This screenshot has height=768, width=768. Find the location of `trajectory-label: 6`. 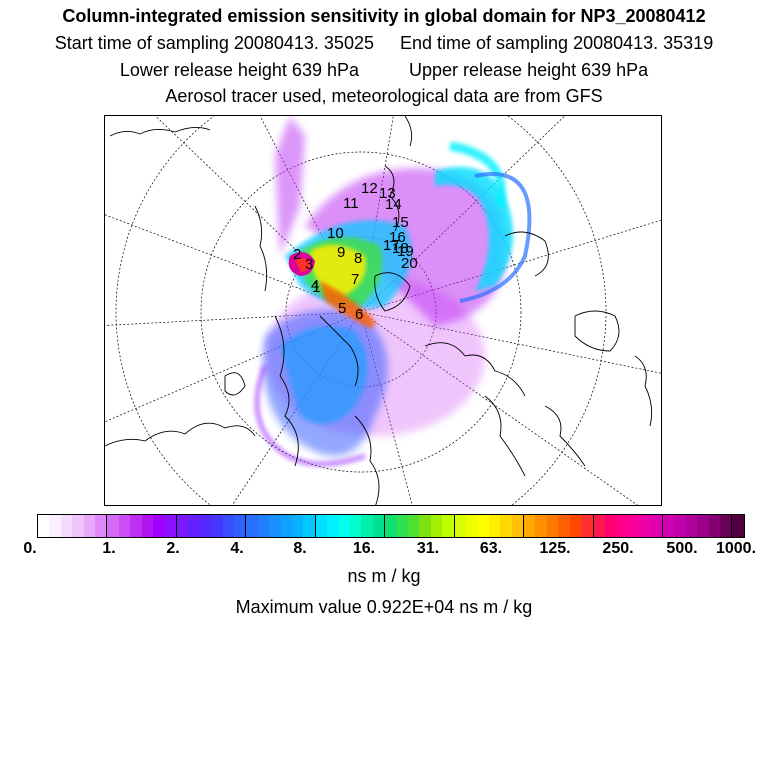

trajectory-label: 6 is located at coordinates (359, 314).